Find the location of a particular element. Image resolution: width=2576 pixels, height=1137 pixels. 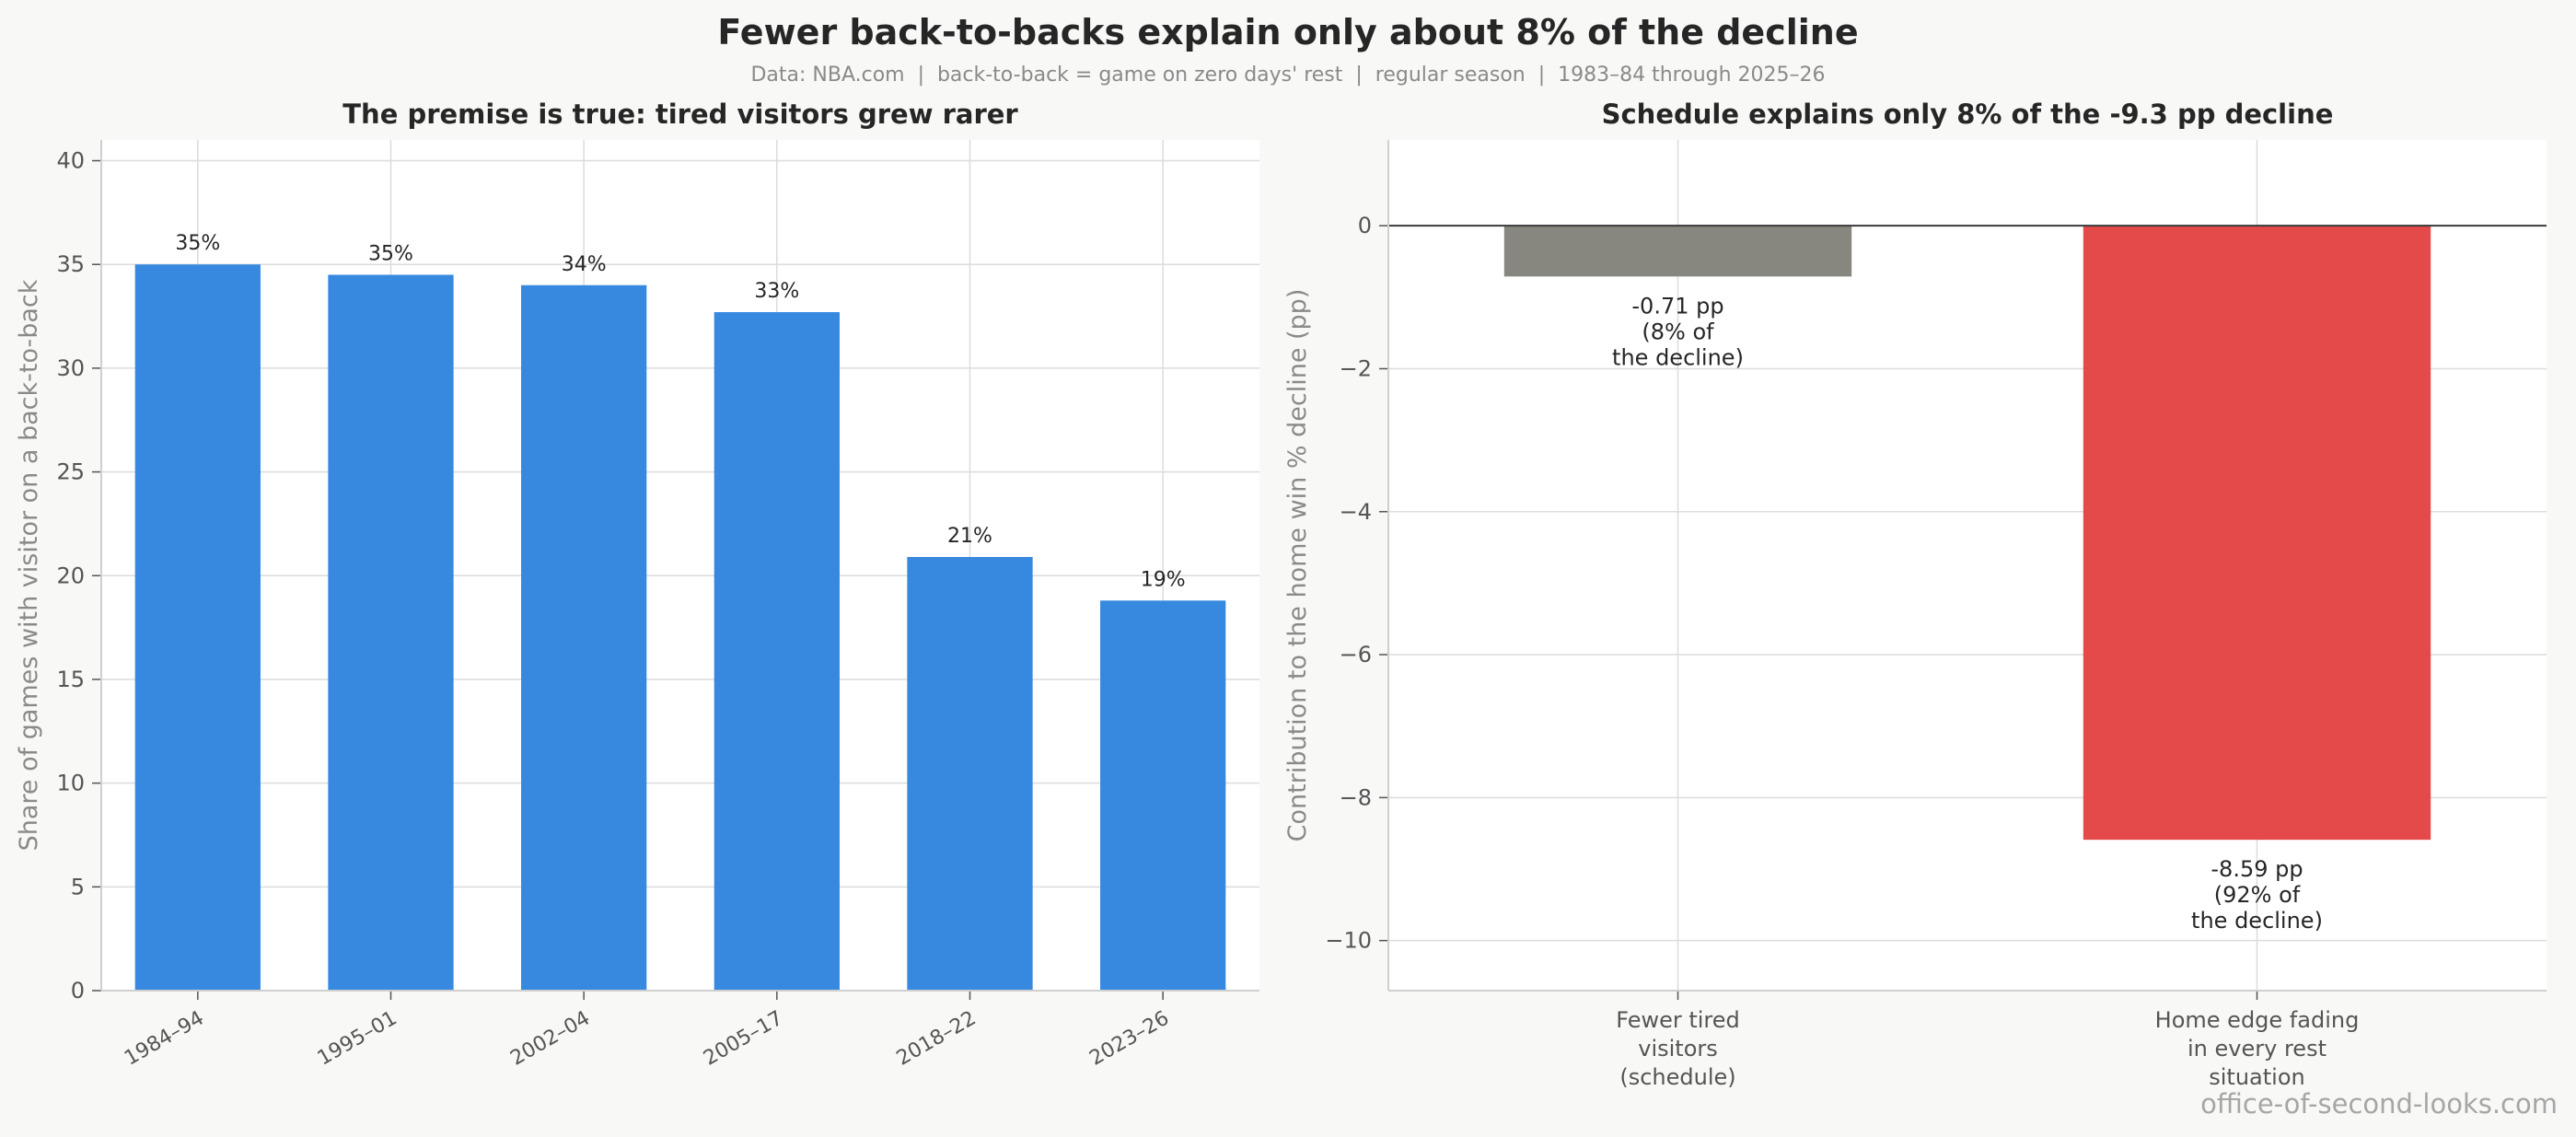

left-y-tick-label: 15 is located at coordinates (70, 680).